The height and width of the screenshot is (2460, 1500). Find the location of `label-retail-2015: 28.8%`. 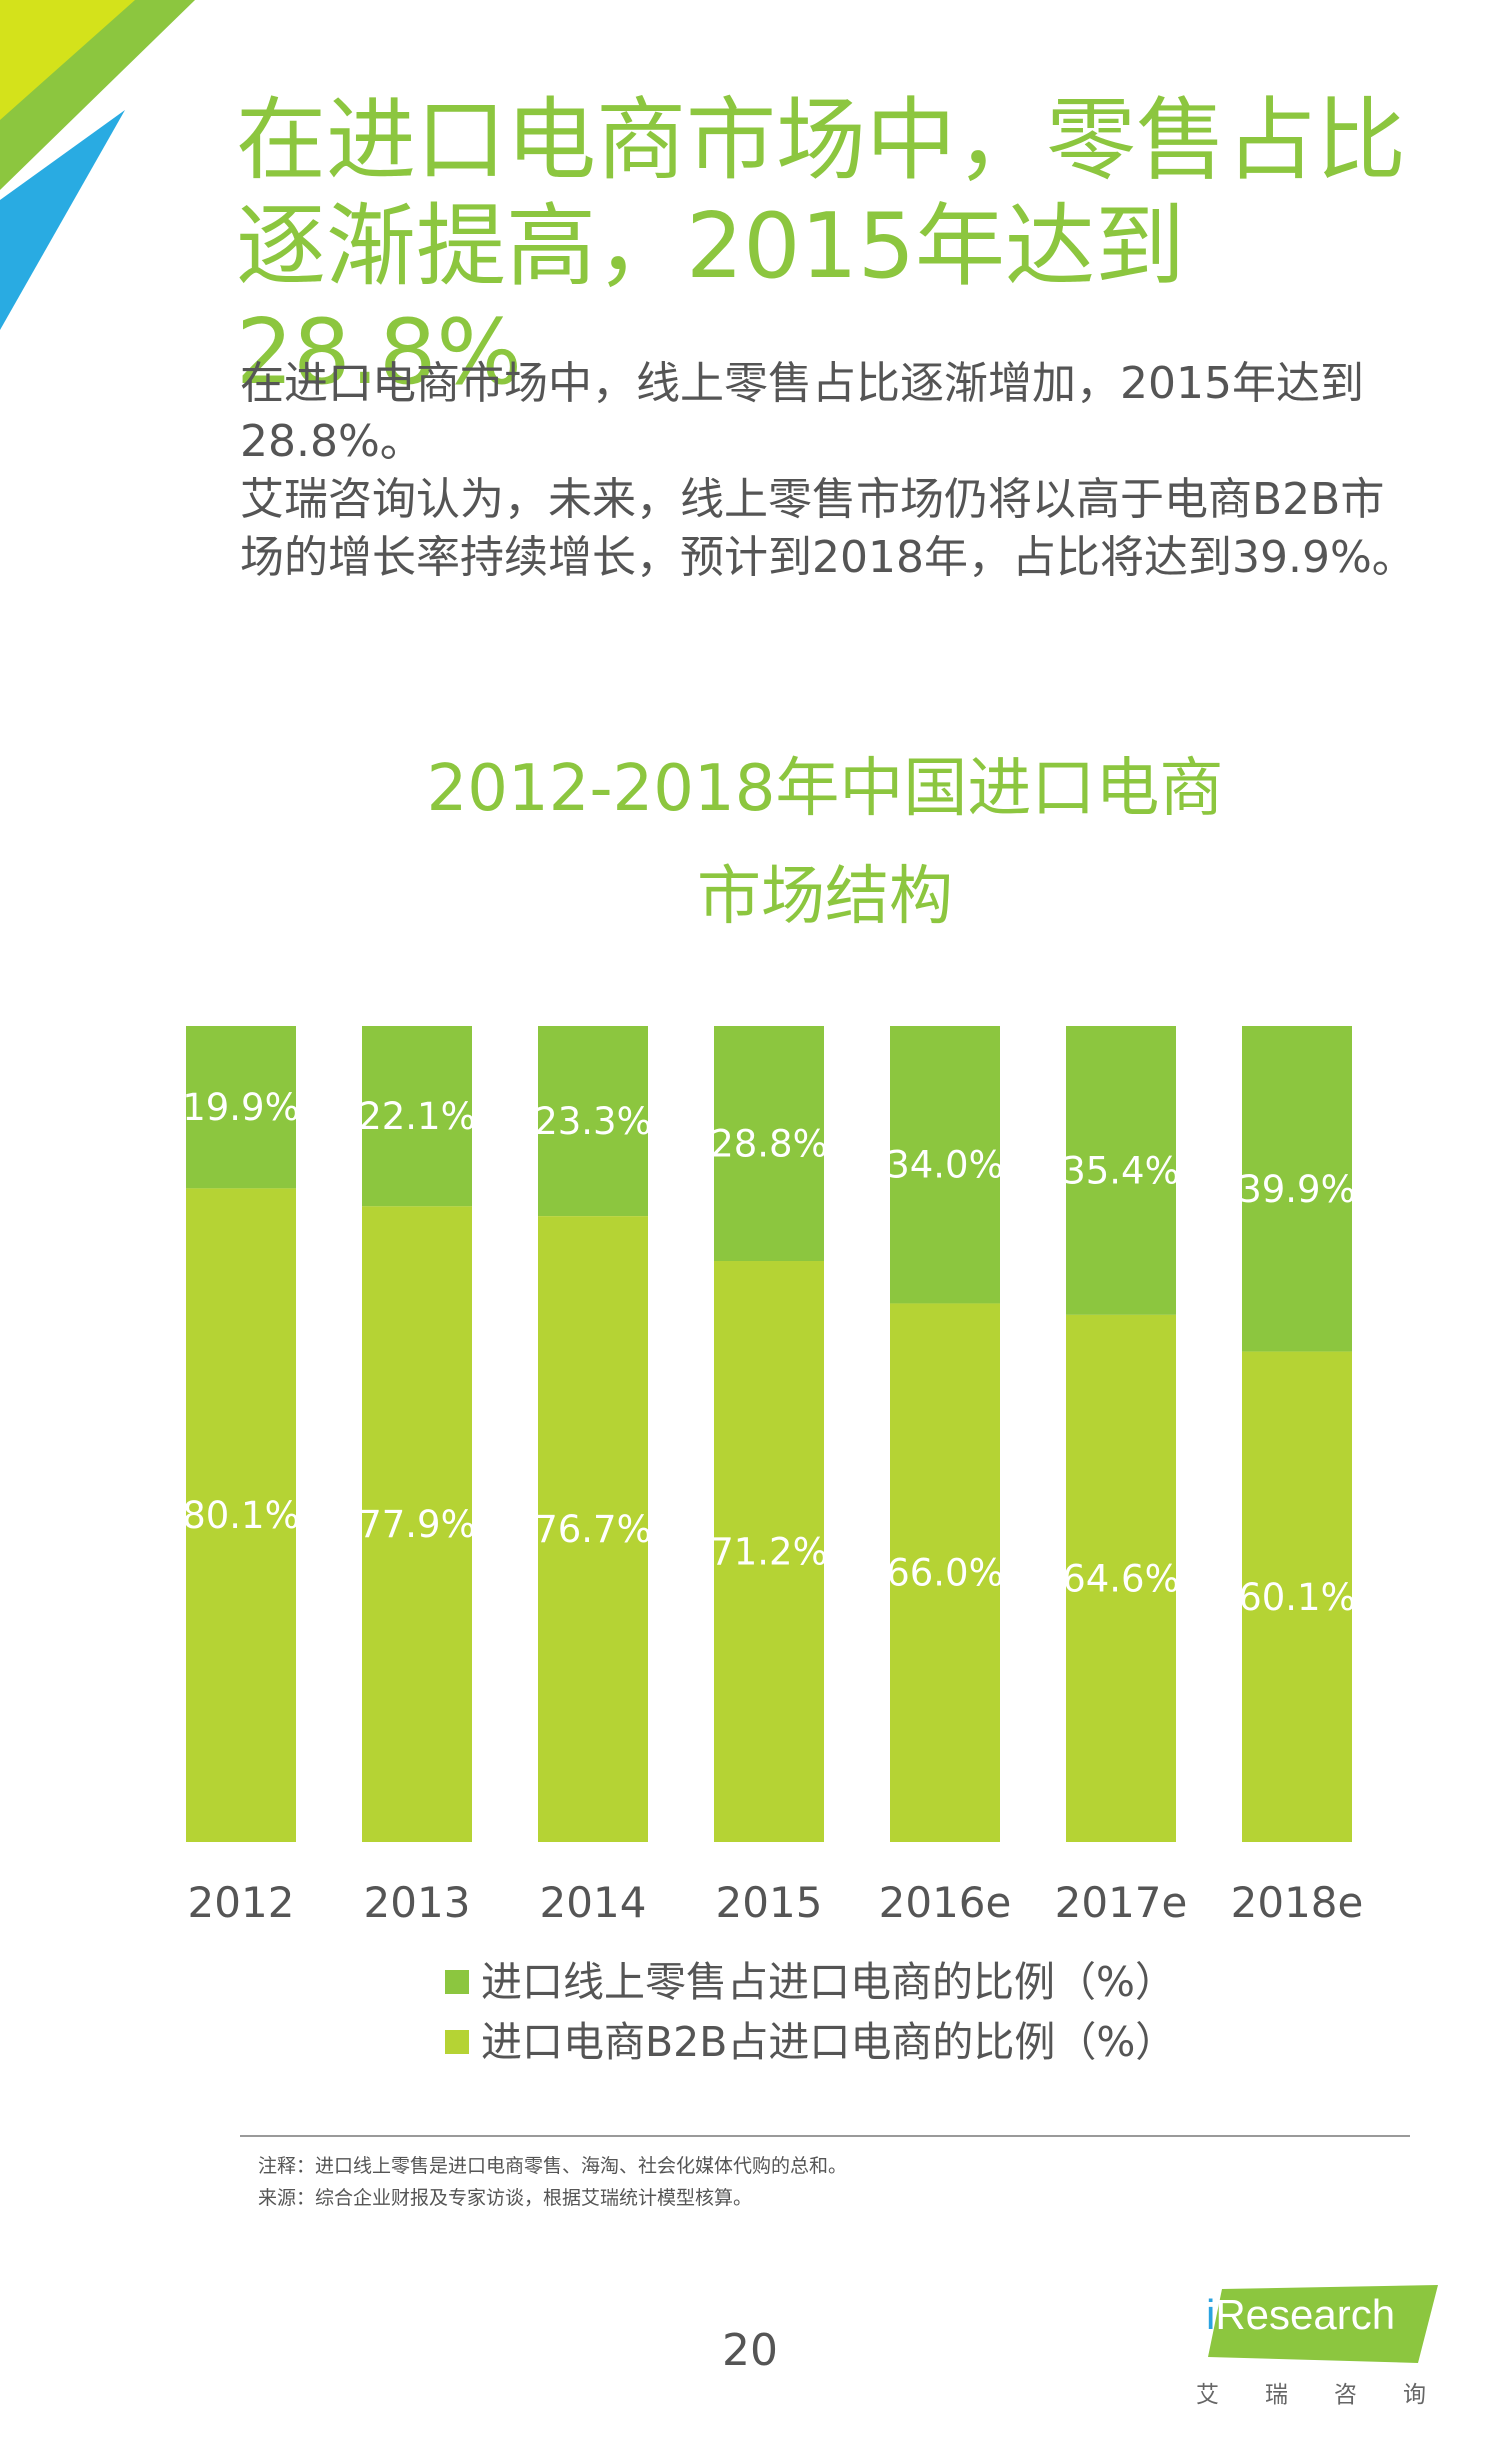

label-retail-2015: 28.8% is located at coordinates (769, 1144).